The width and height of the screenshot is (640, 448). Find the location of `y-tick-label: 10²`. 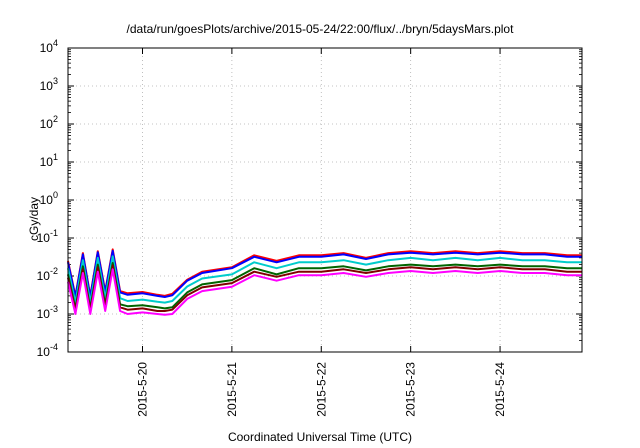

y-tick-label: 10² is located at coordinates (49, 122).